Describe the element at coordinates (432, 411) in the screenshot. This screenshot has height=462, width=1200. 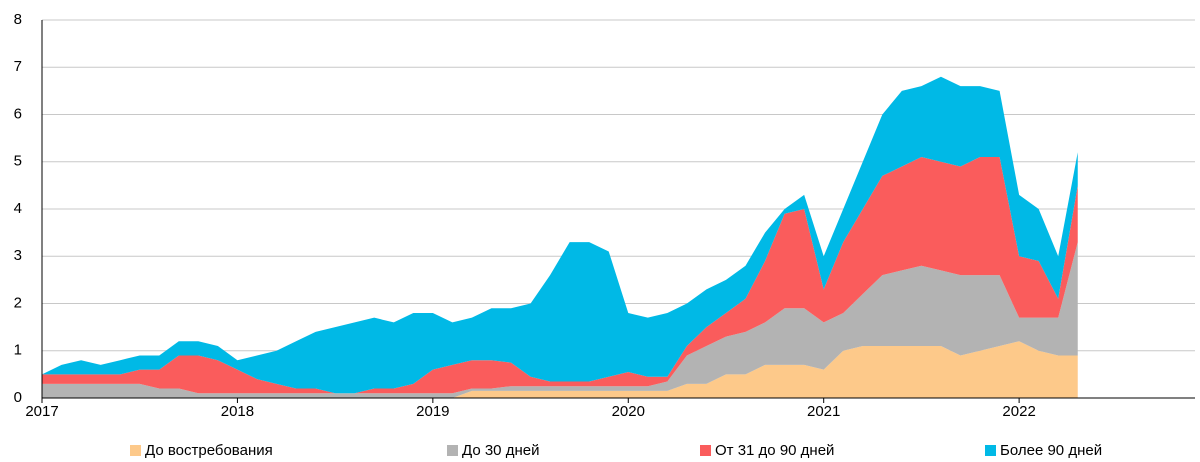
I see `x-tick-label: 2019` at that location.